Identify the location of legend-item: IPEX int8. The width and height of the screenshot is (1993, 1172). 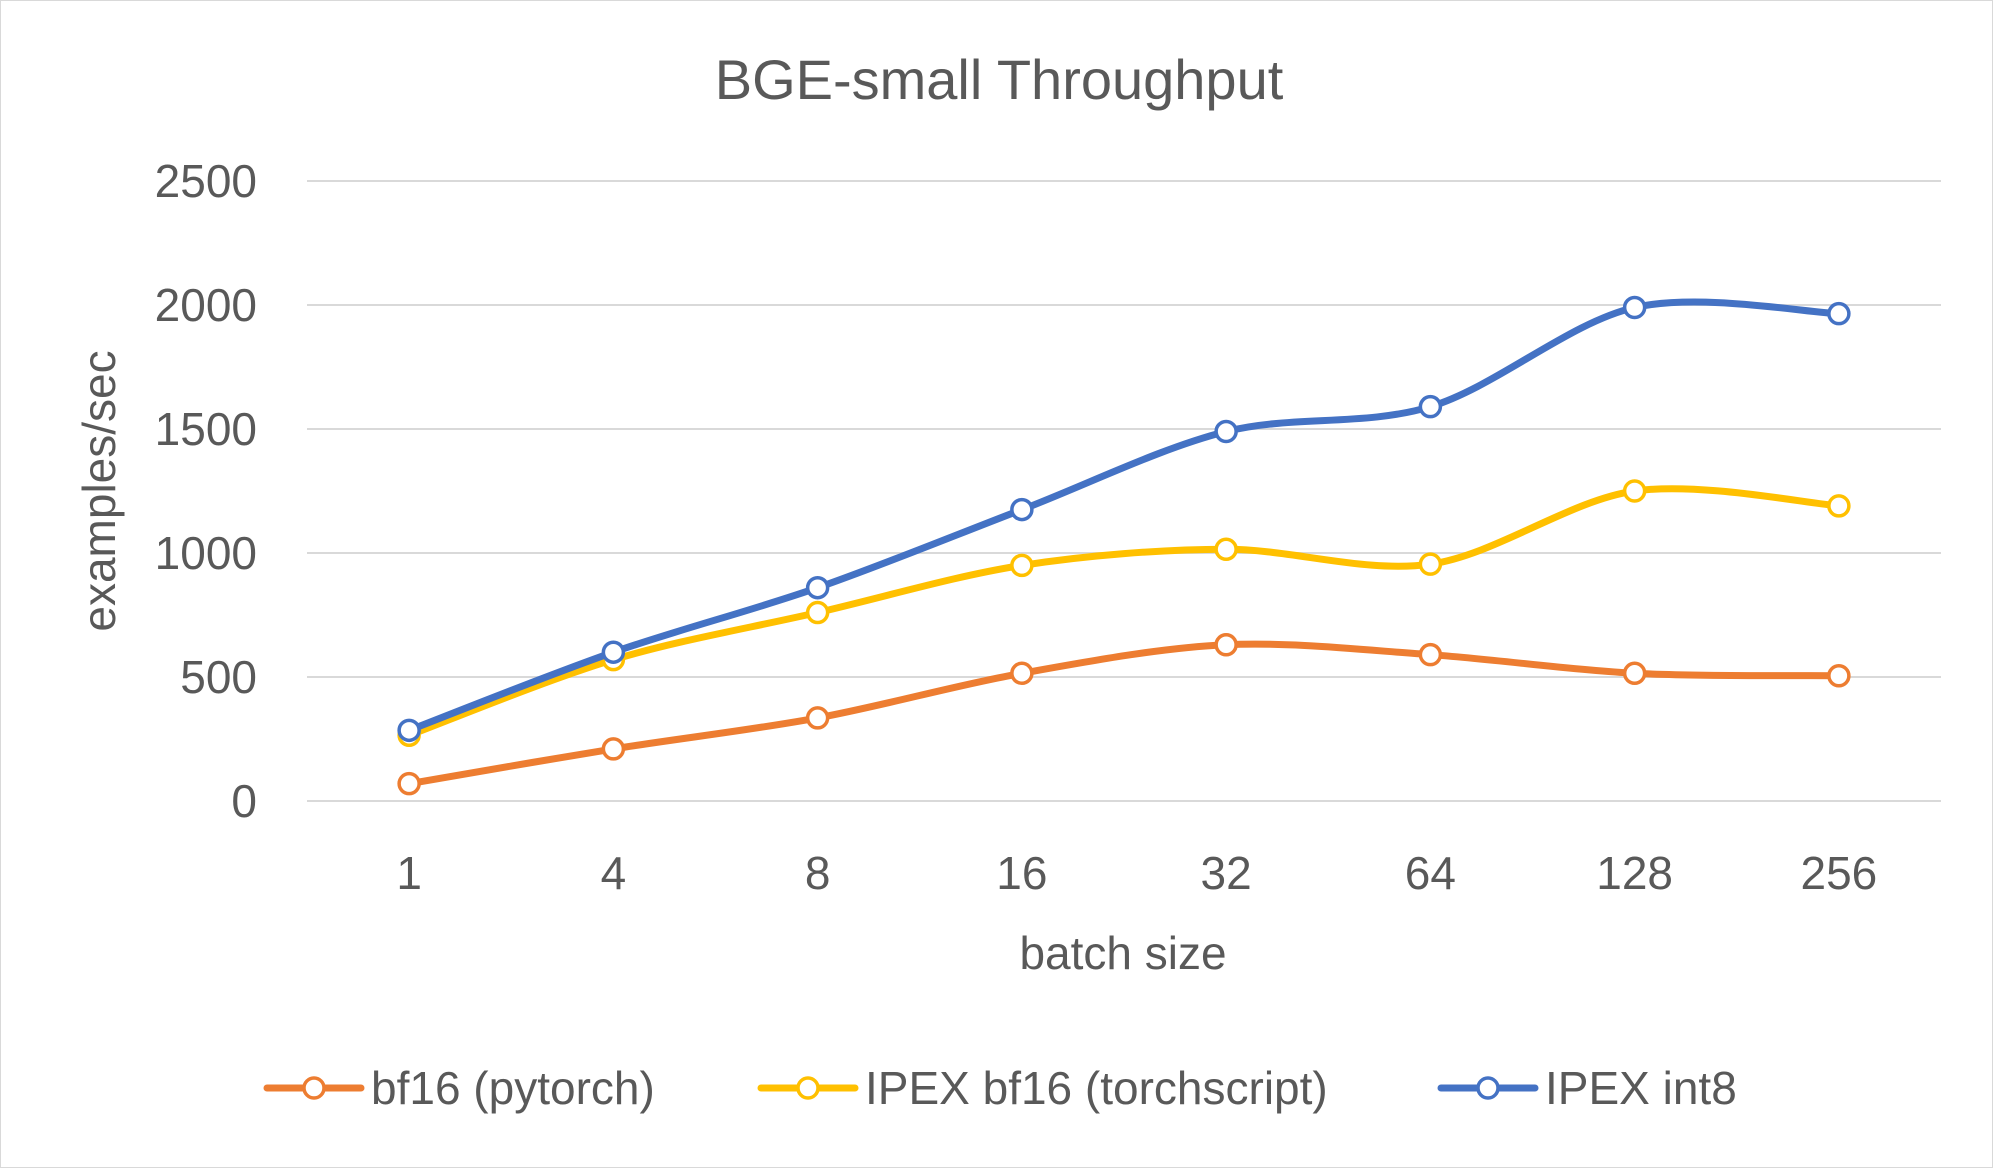
(1587, 1088).